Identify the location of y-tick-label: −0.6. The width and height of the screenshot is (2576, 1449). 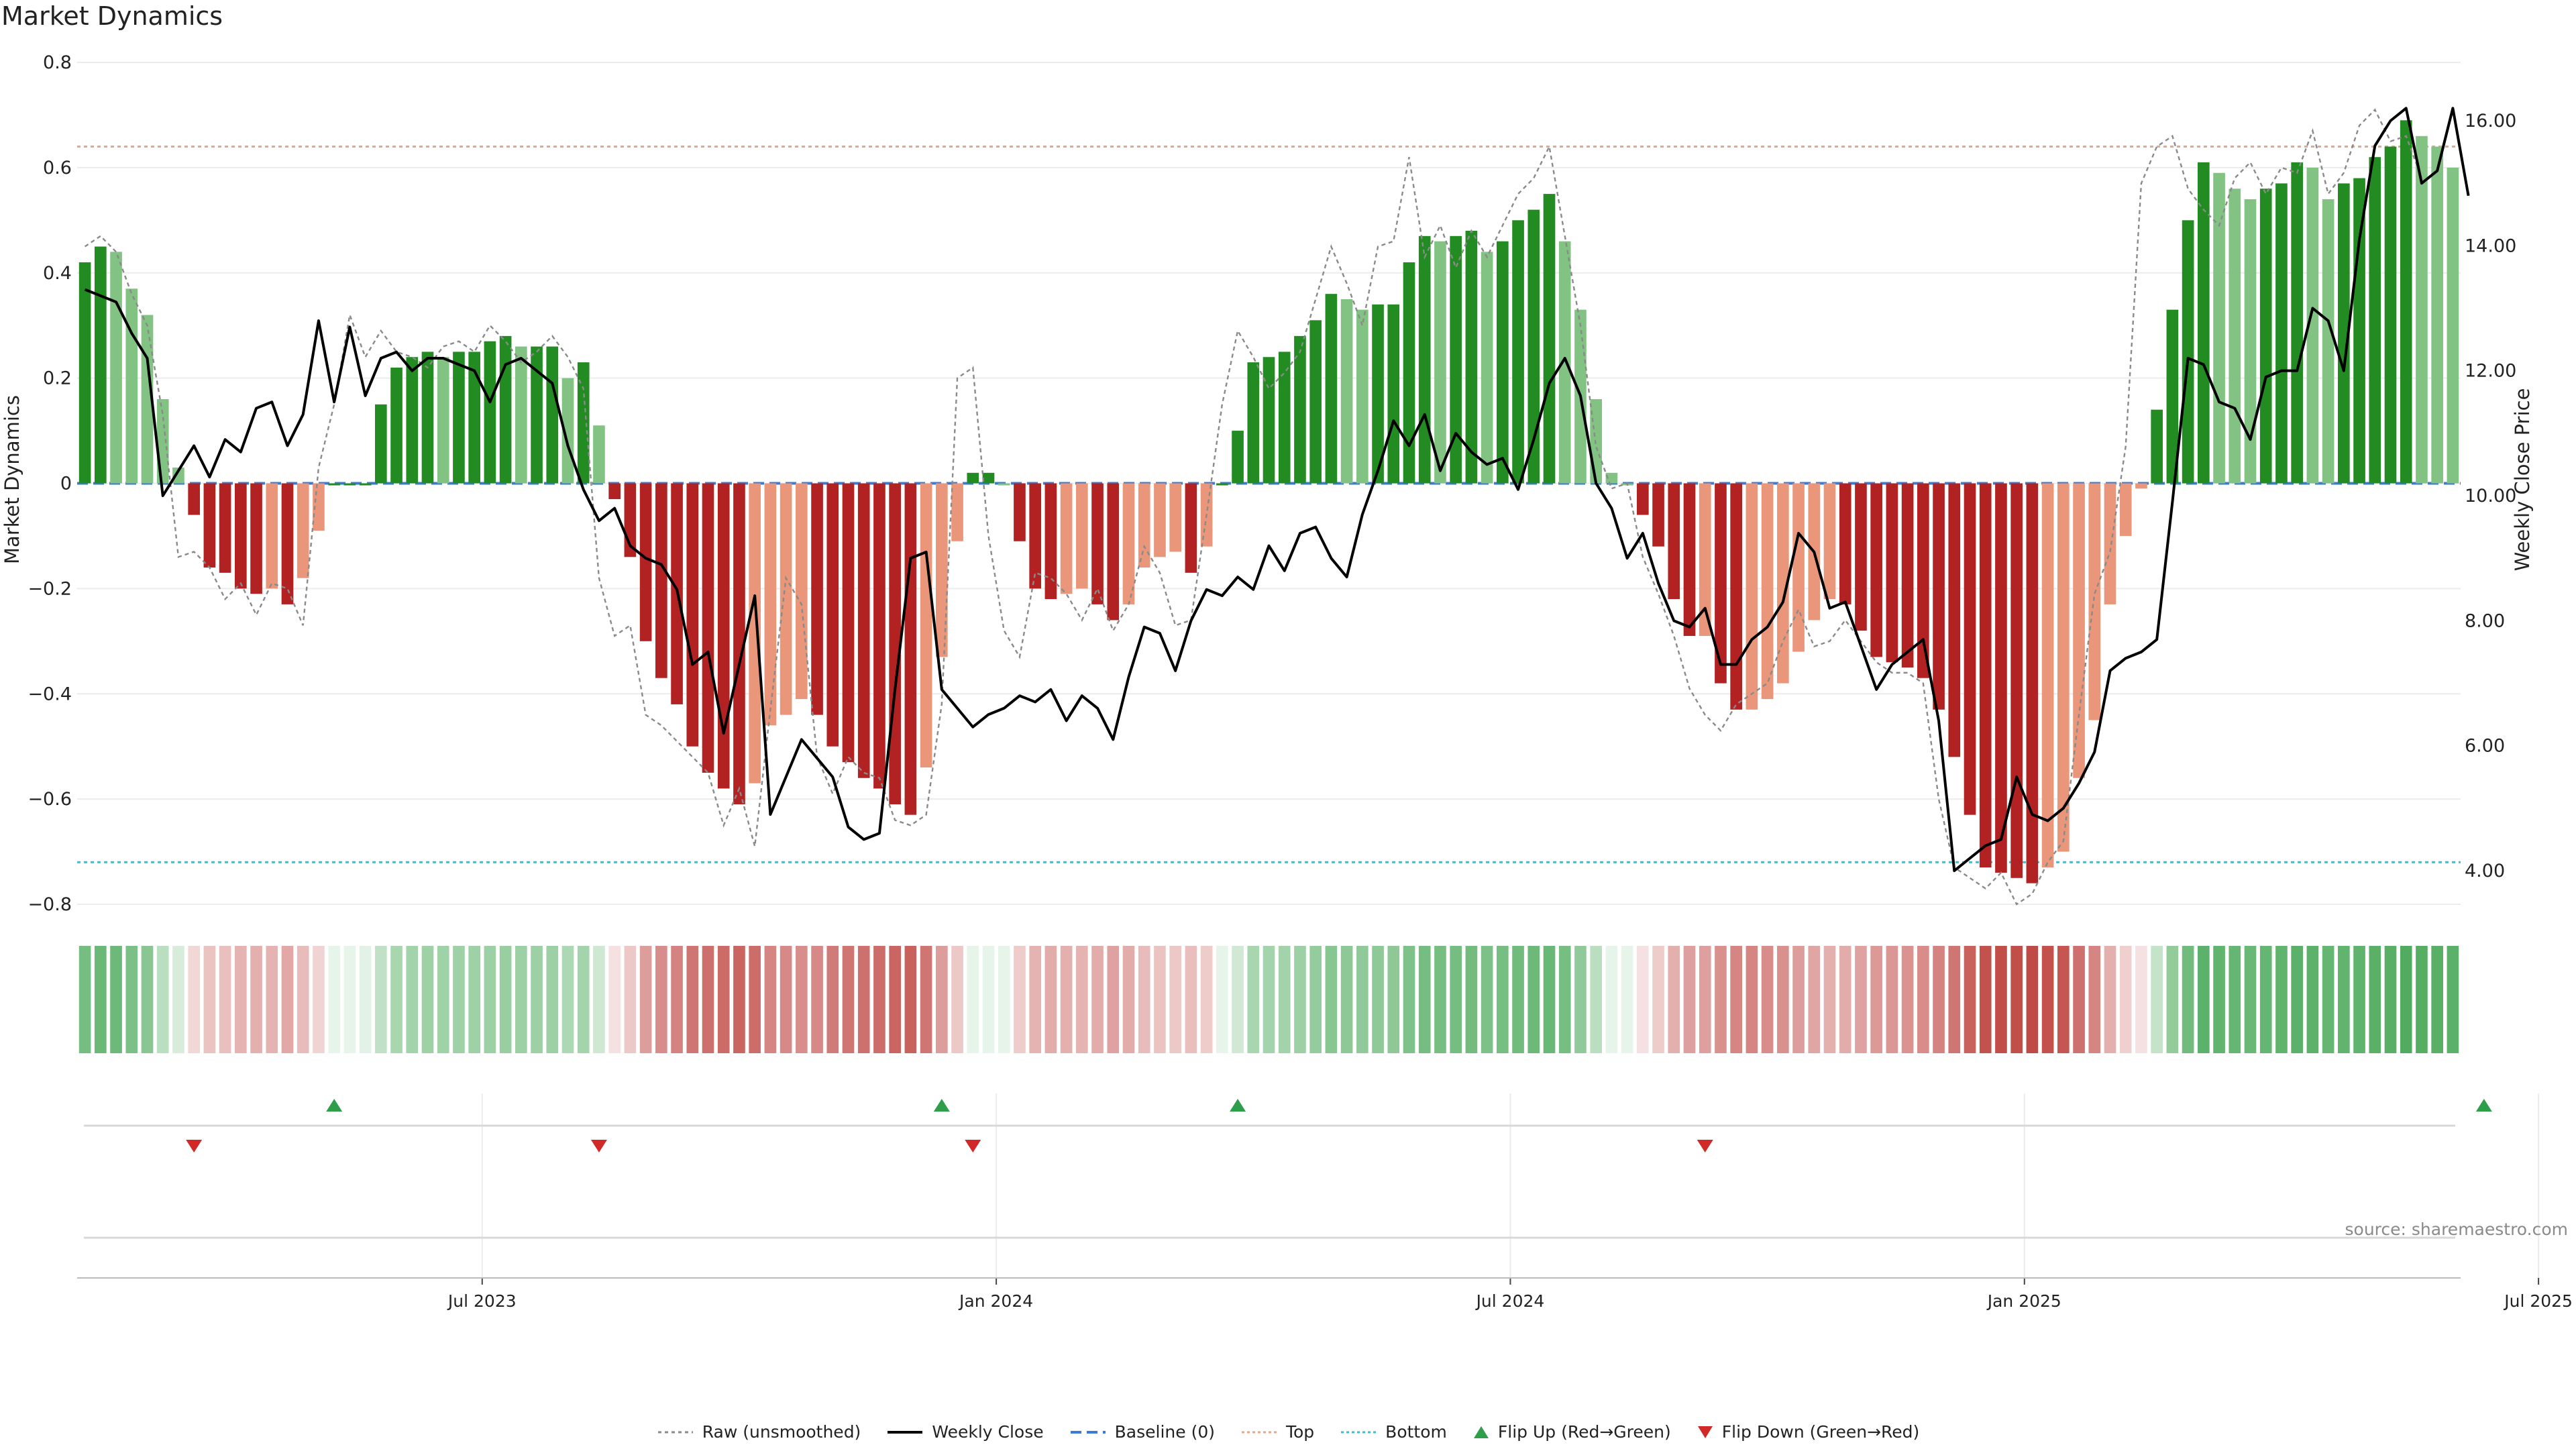
(50, 799).